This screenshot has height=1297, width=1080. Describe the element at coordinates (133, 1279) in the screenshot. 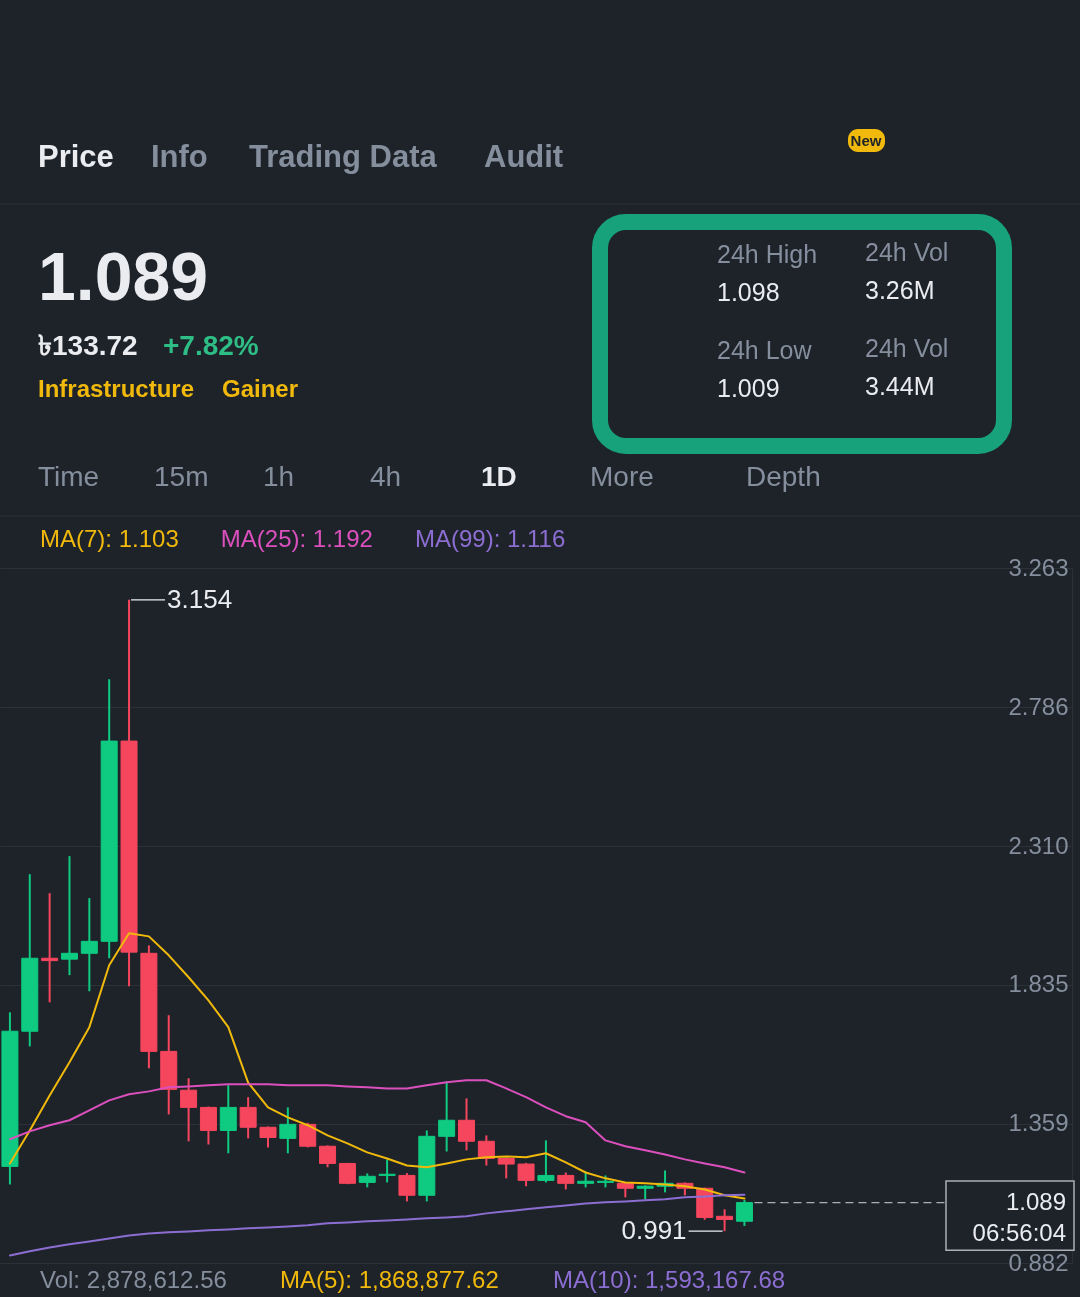

I see `text: Vol: 2,878,612.56` at that location.